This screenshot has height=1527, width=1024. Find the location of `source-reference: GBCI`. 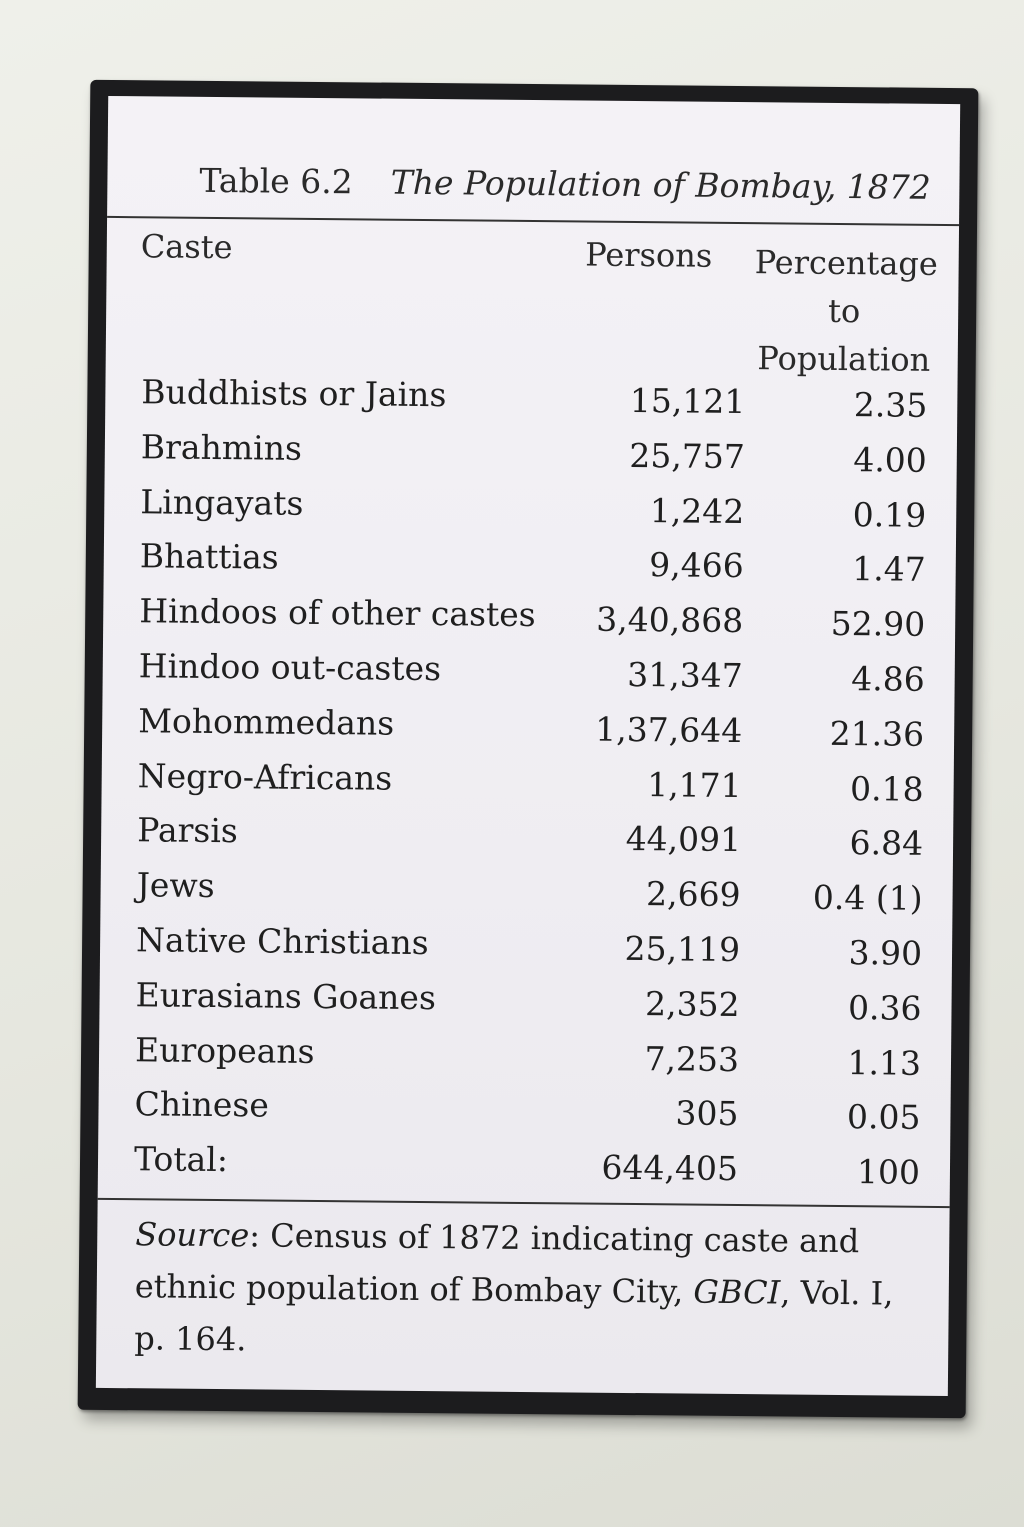

source-reference: GBCI is located at coordinates (737, 1292).